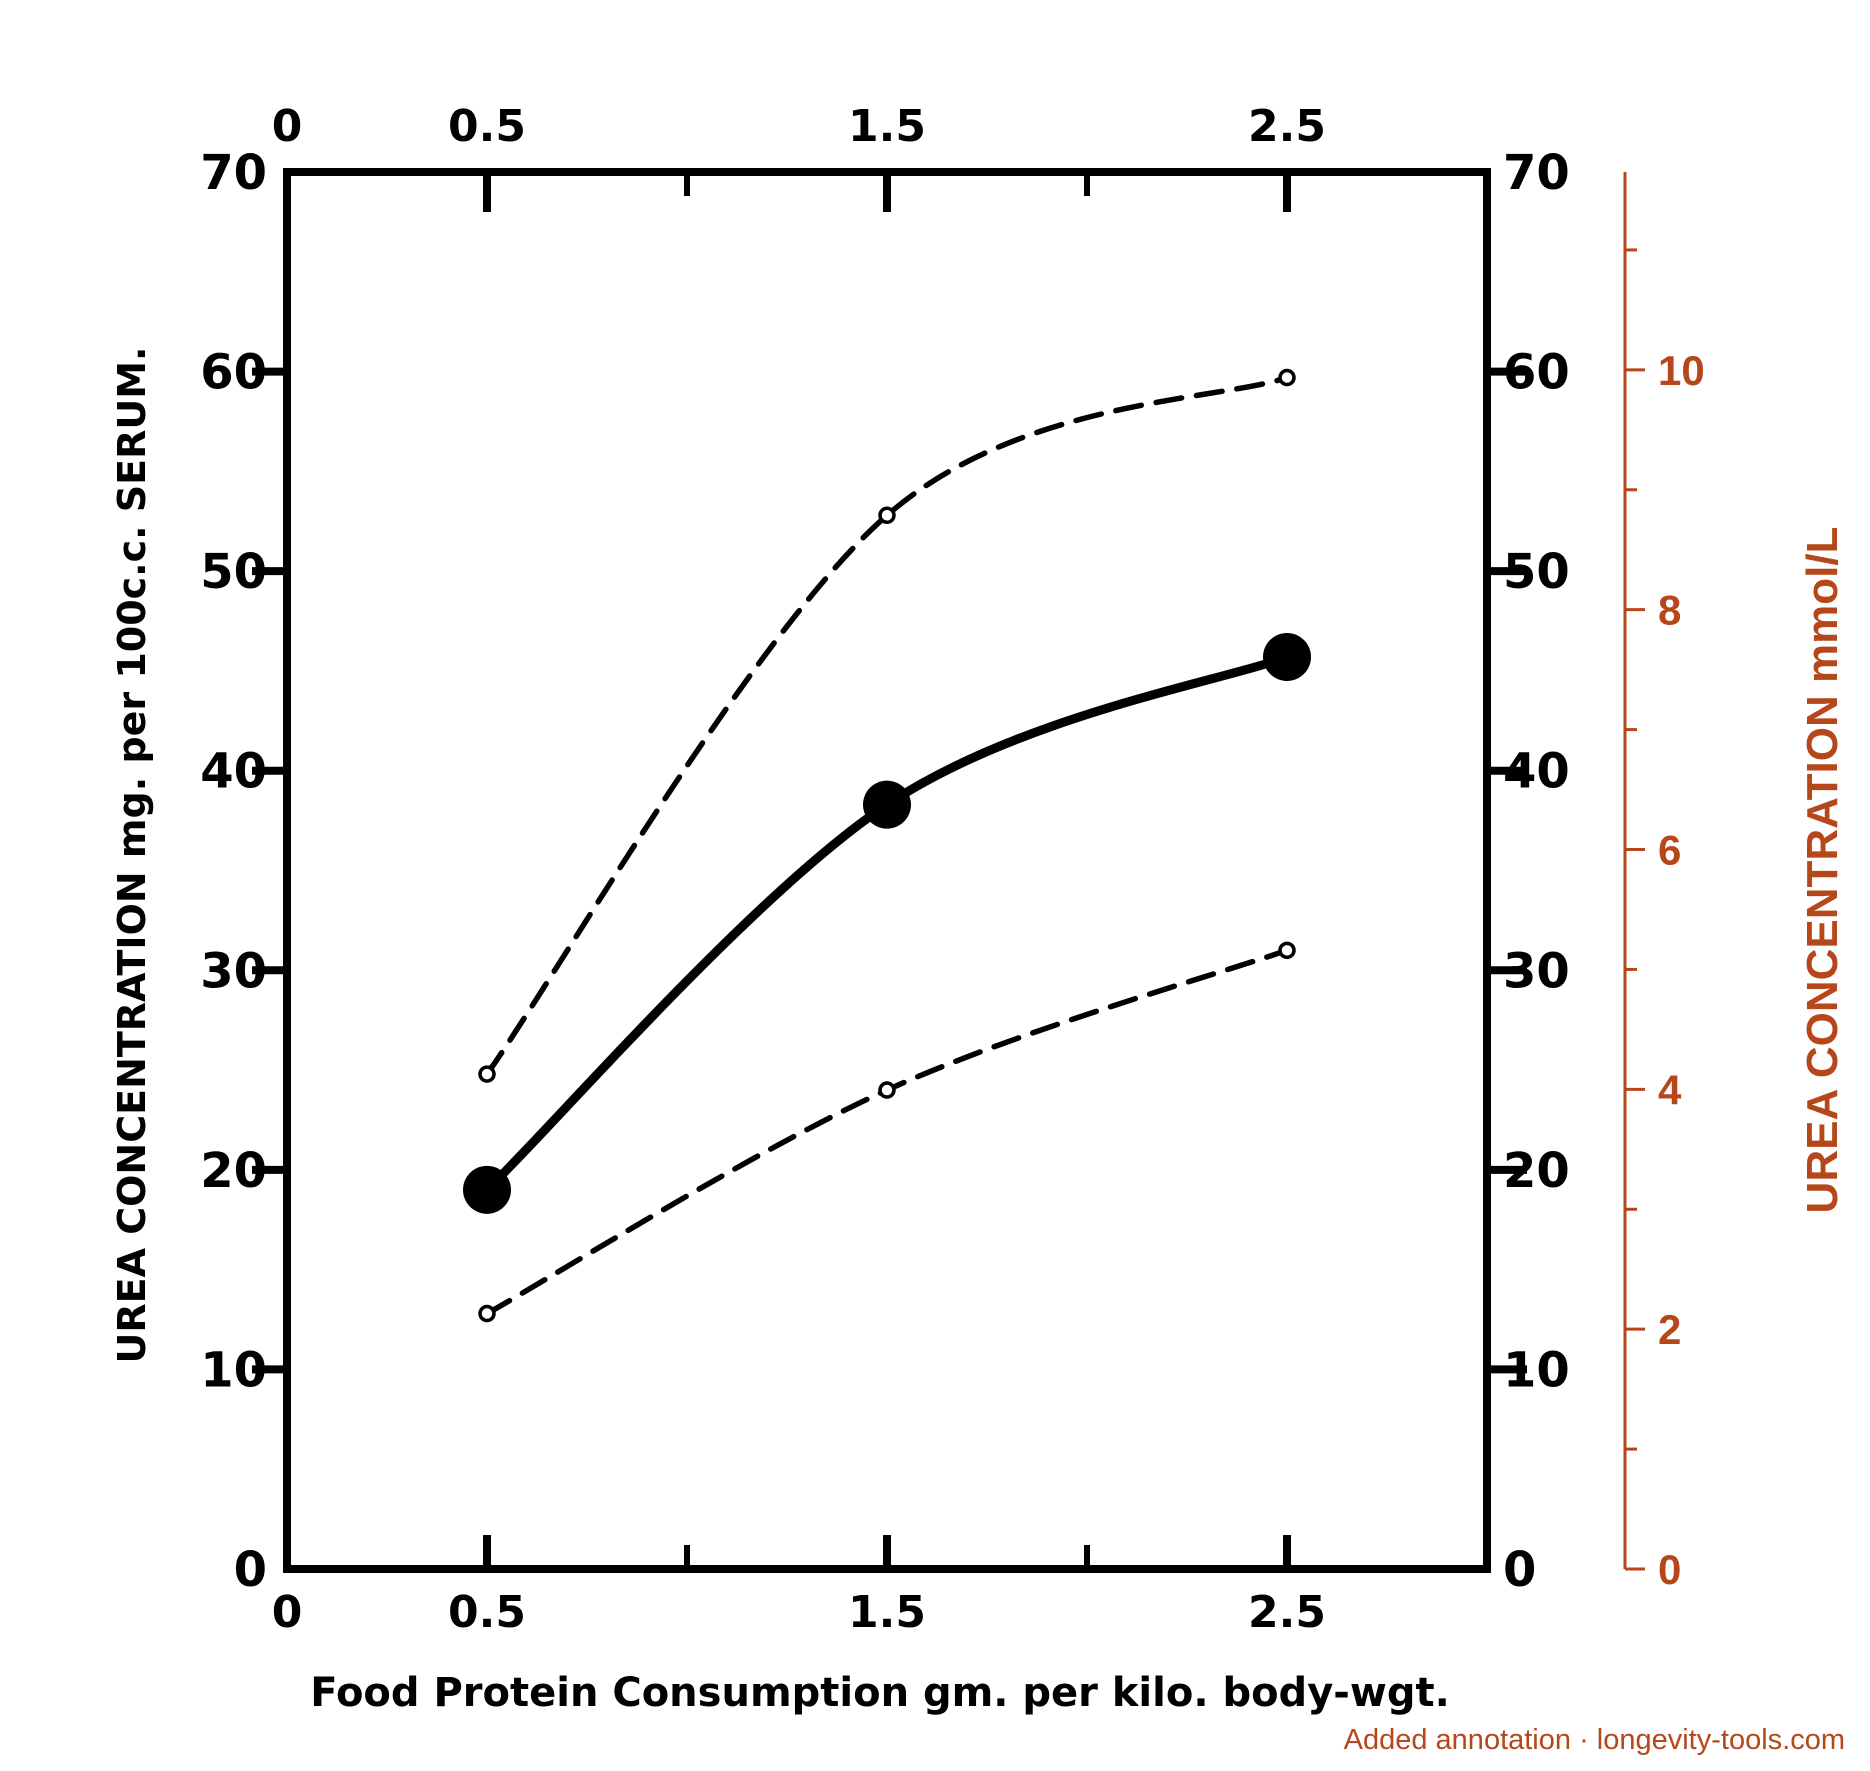 The width and height of the screenshot is (1870, 1771). What do you see at coordinates (1822, 870) in the screenshot?
I see `y-axis-annotation-label: UREA CONCENTRATION mmol/L` at bounding box center [1822, 870].